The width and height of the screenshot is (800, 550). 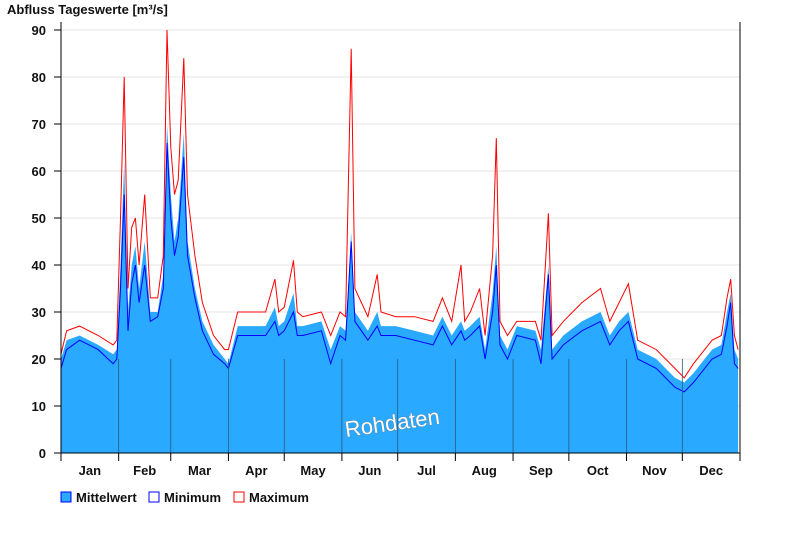 I want to click on y-tick-label: 60, so click(x=39, y=171).